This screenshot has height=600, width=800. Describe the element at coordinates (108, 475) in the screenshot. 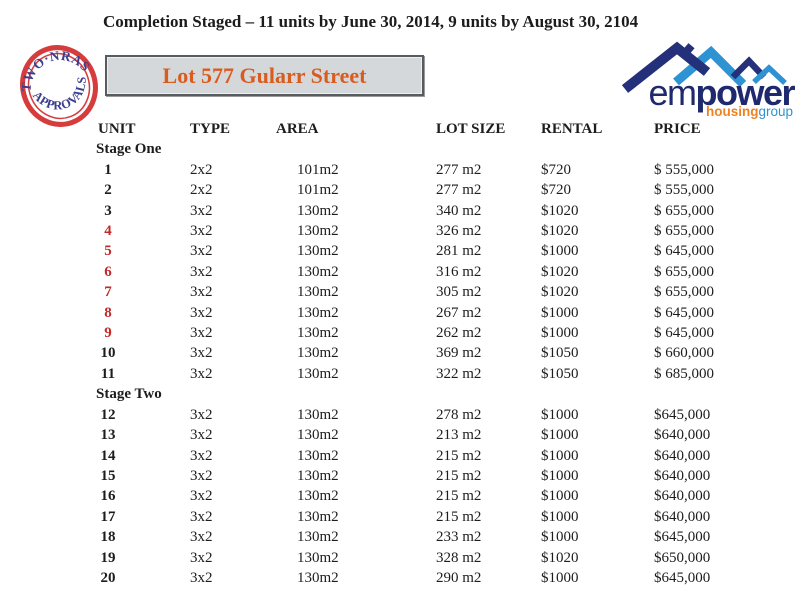

I see `unit-number: 15` at that location.